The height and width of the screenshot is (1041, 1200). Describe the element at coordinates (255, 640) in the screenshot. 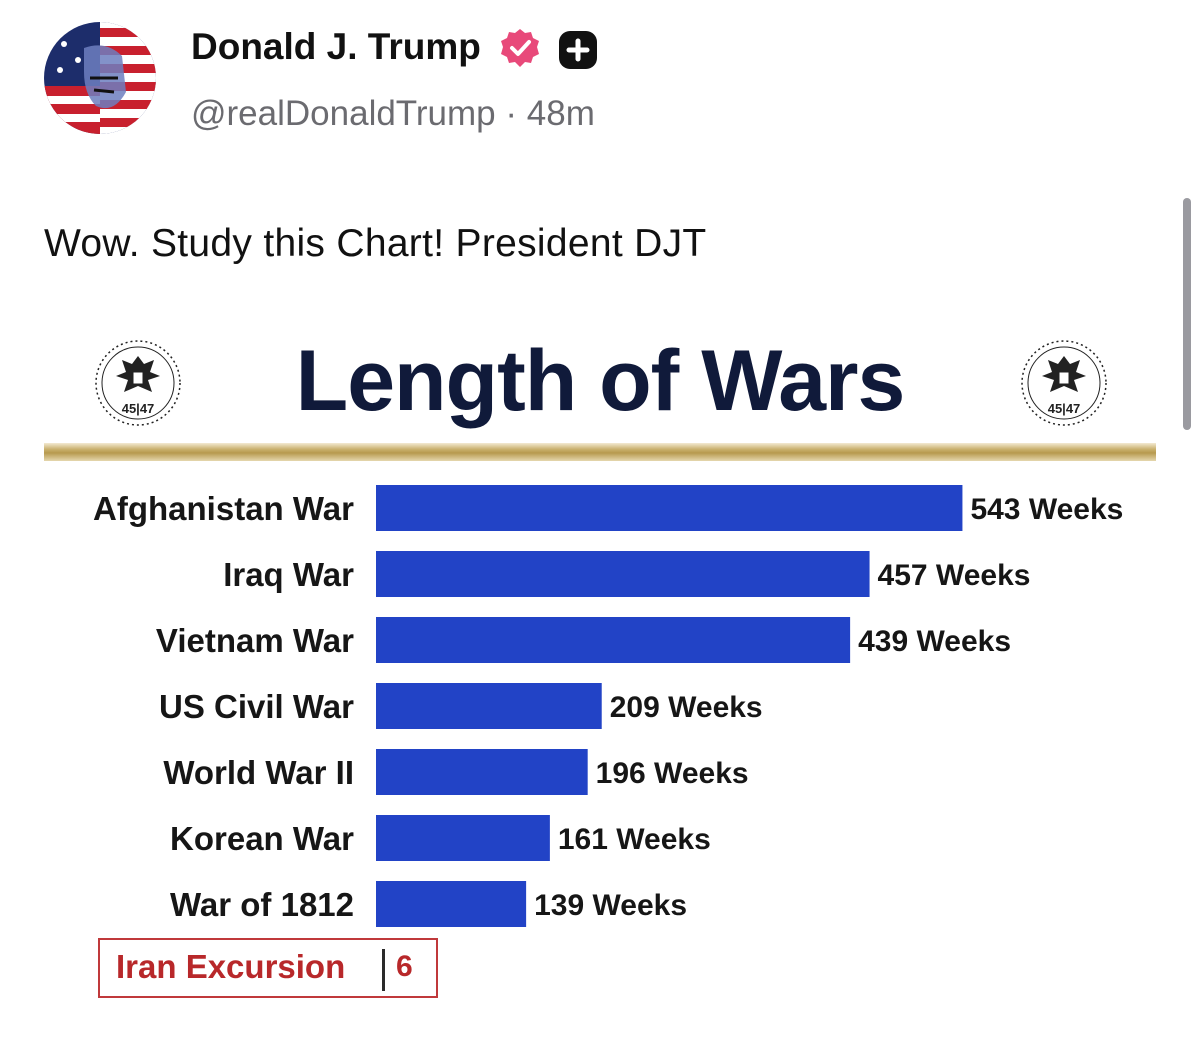

I see `category-label: Vietnam War` at that location.